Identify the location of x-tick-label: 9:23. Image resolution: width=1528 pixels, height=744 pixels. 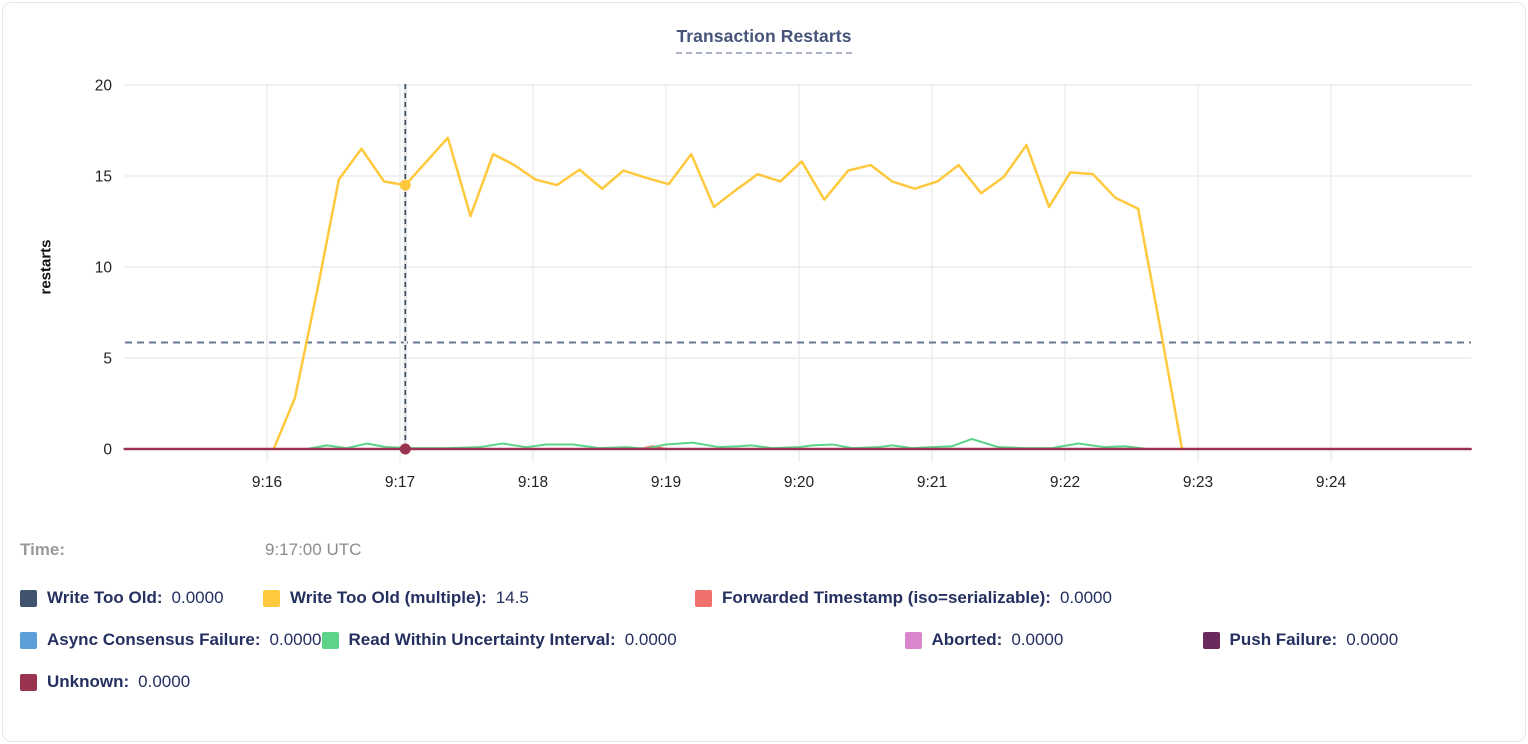
(1198, 482).